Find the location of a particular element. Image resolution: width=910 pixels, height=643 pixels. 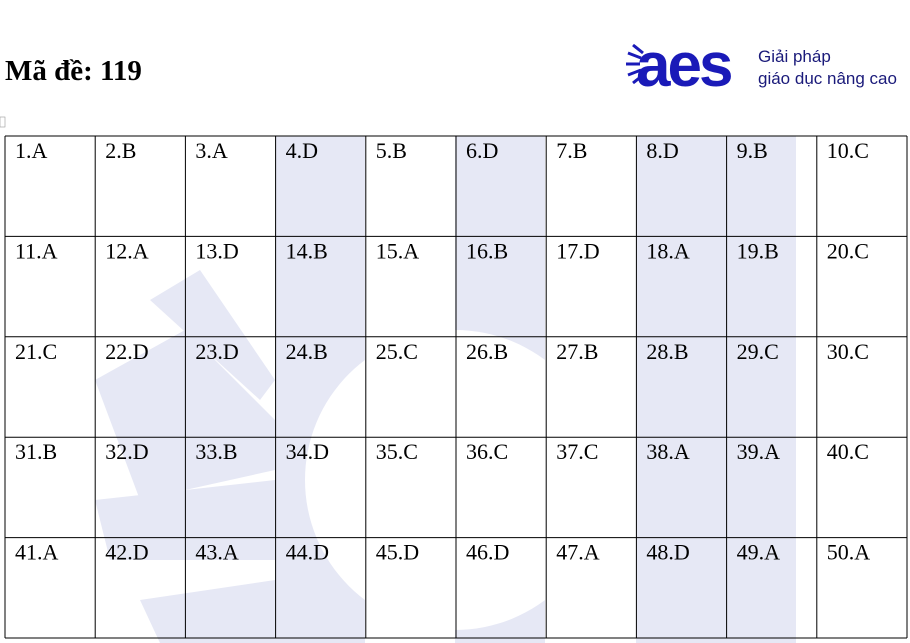

exam-code: Mã đề: 119 is located at coordinates (73, 71).